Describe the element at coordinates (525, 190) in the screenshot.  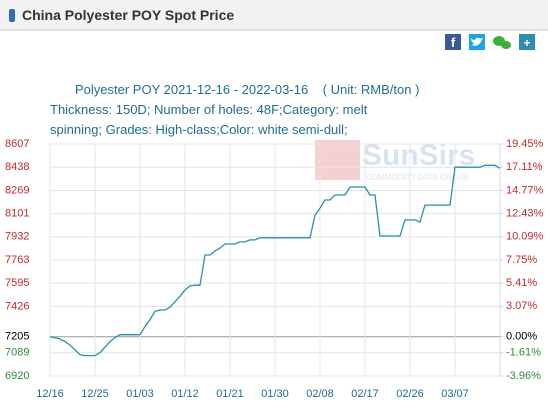
I see `y2-tick-label: 14.77%` at that location.